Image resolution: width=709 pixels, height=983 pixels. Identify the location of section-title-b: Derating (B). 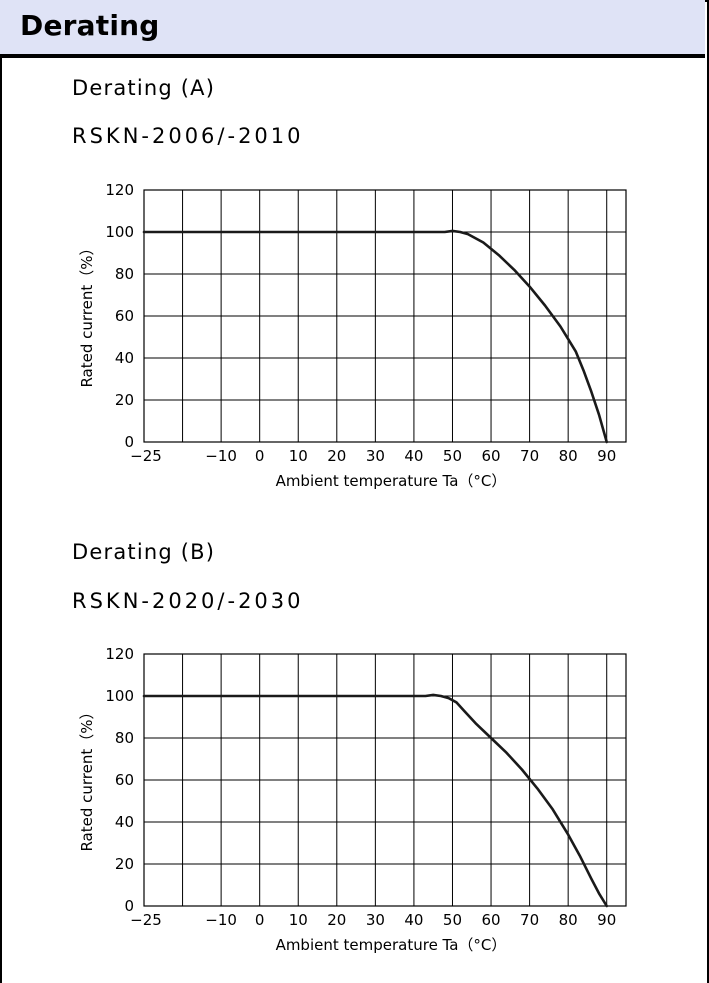
(144, 552).